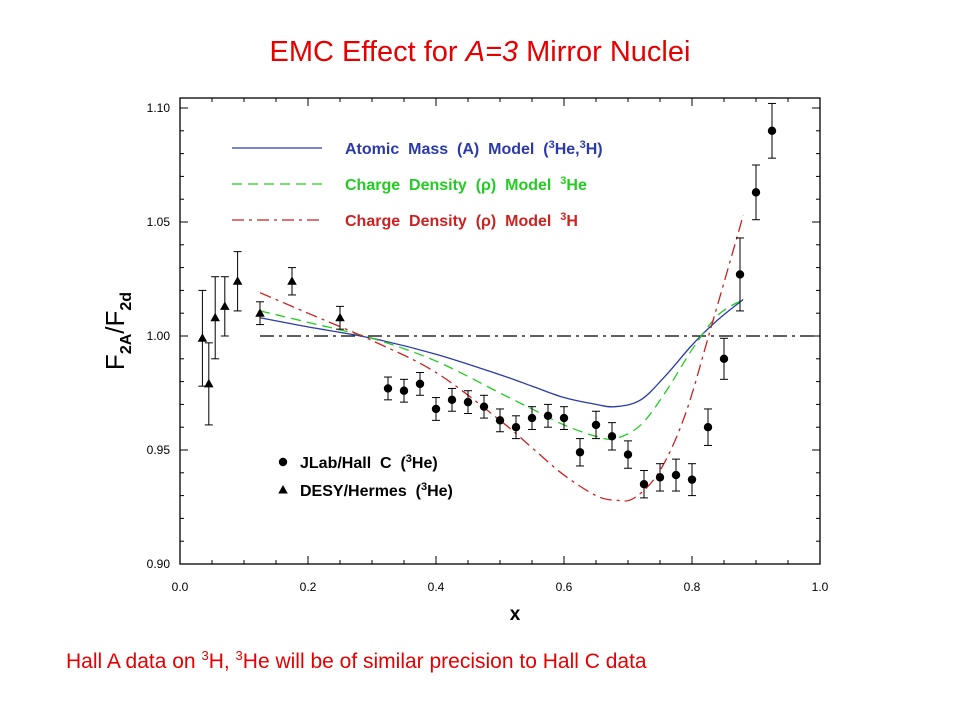 This screenshot has width=960, height=720. Describe the element at coordinates (115, 322) in the screenshot. I see `y-axis-label-f2: /F` at that location.